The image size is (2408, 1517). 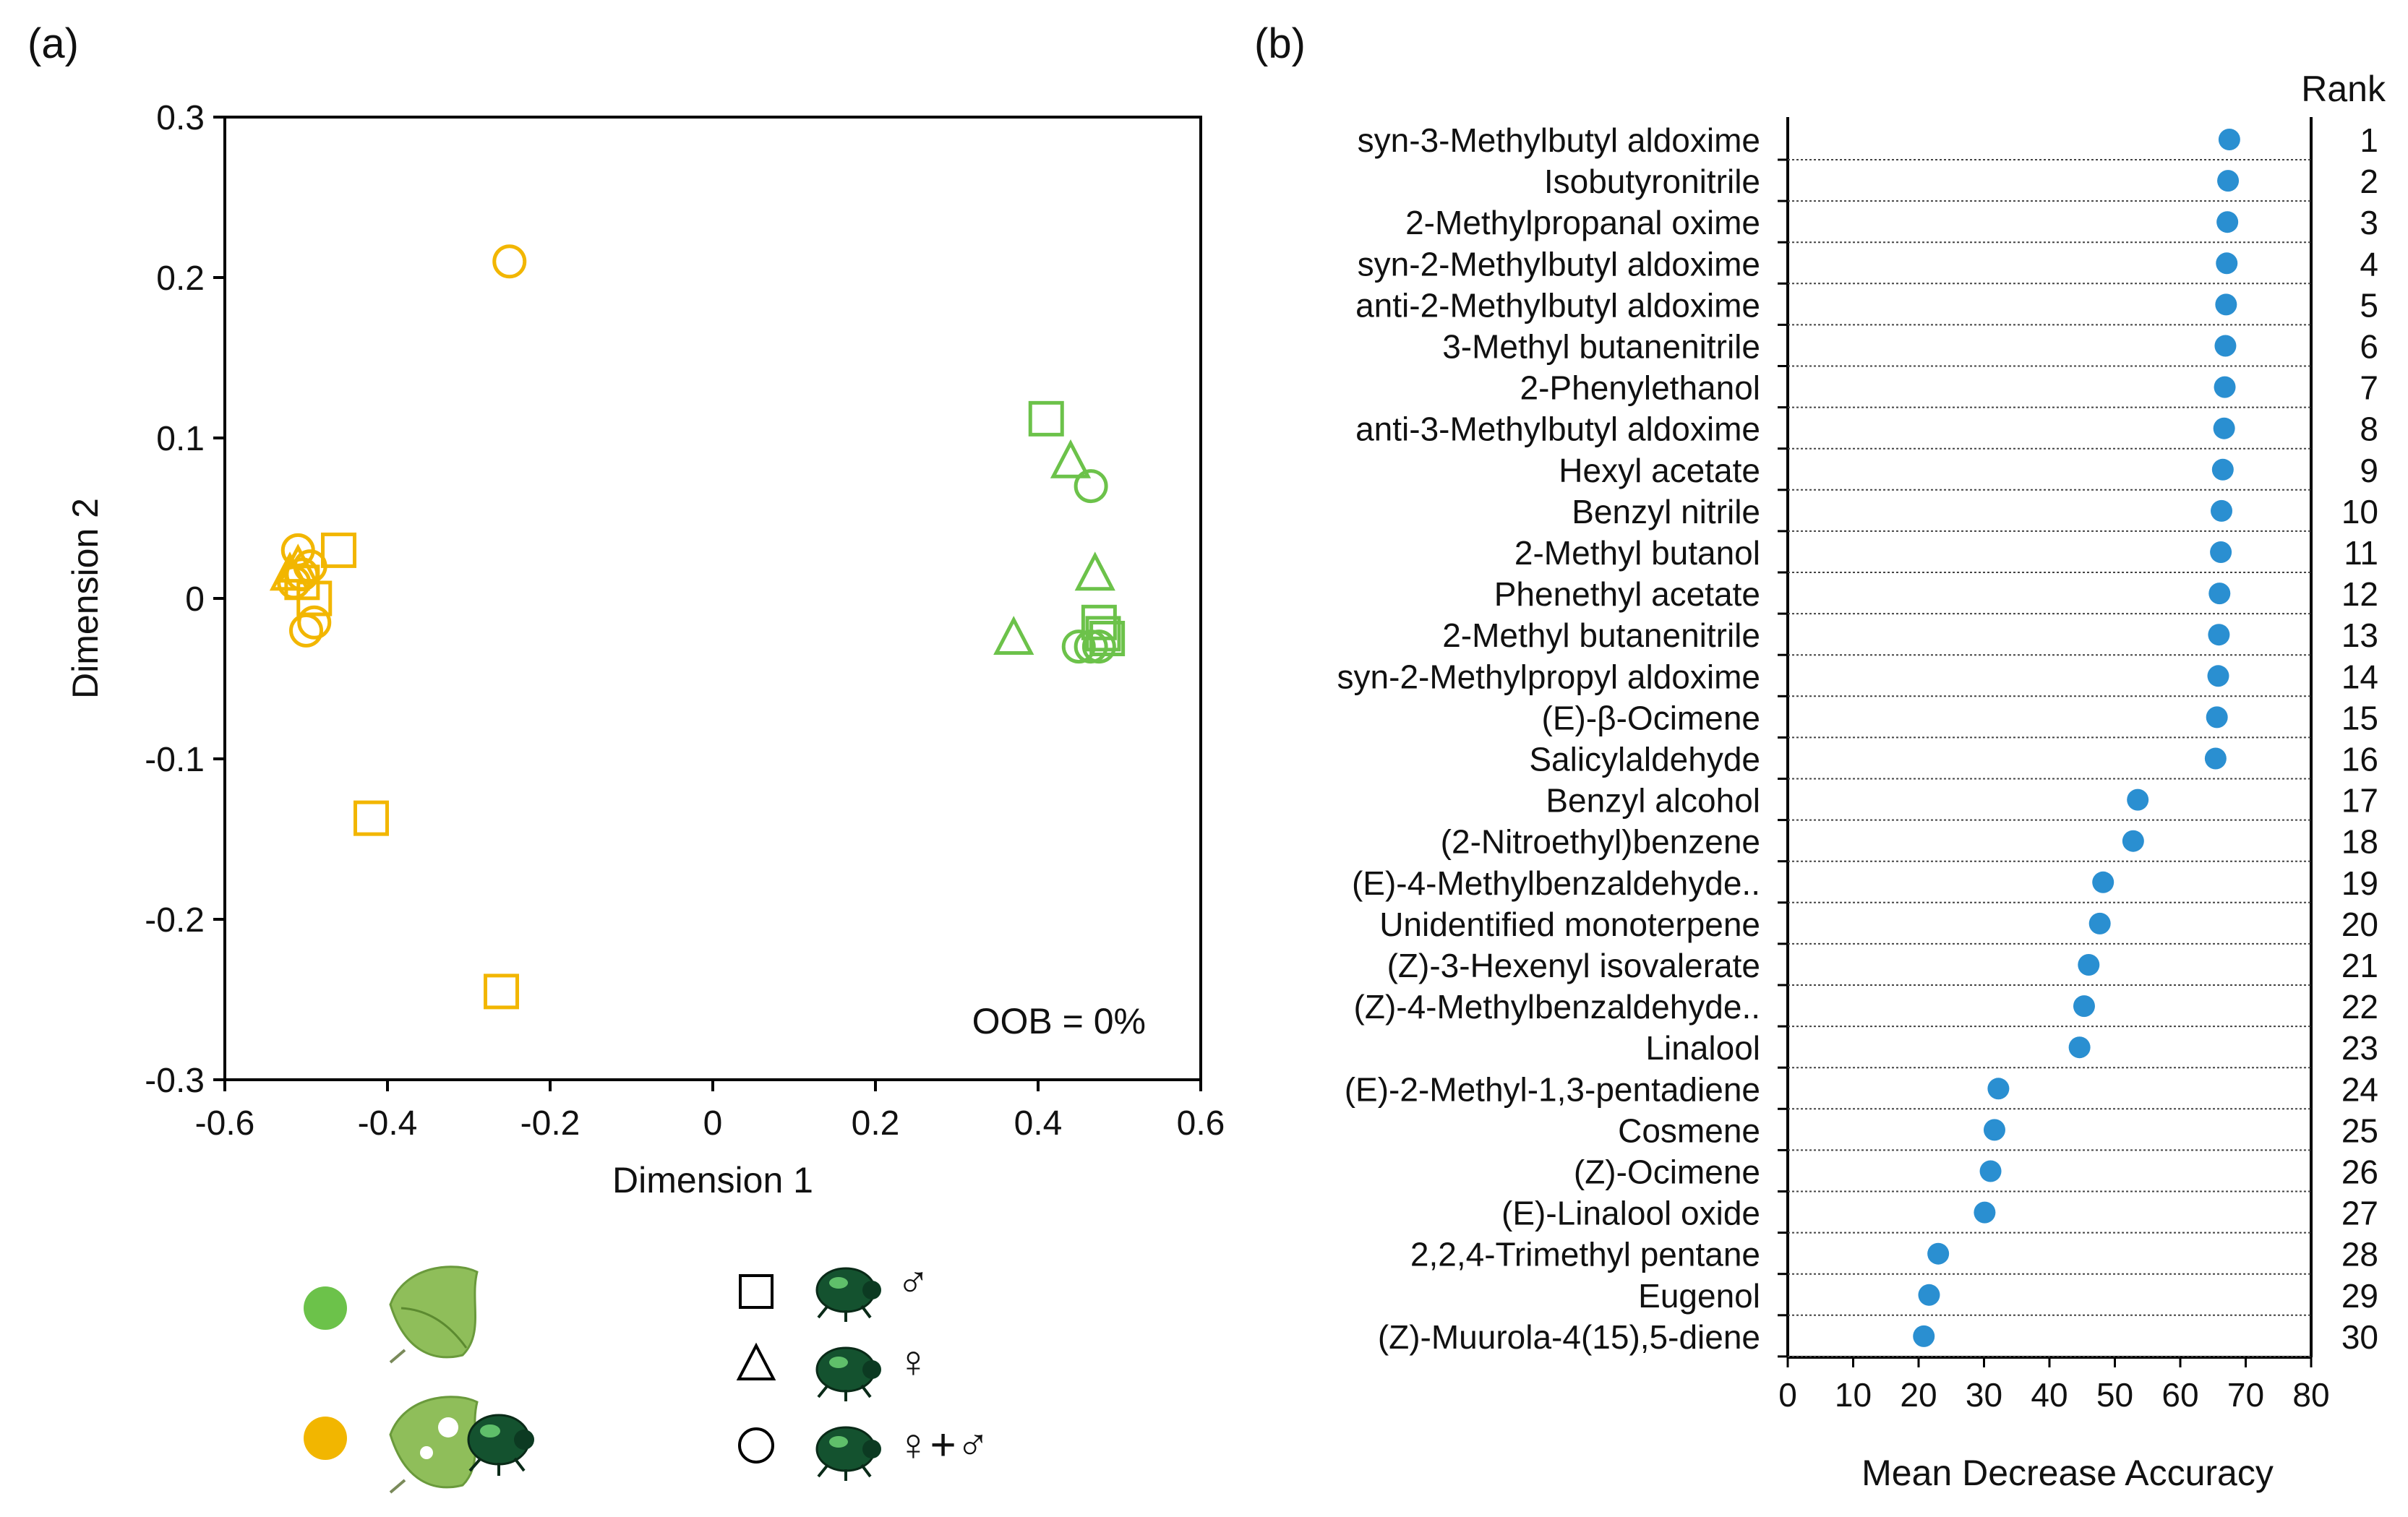 I want to click on compound-row: 2-Methyl butanol 11, so click(x=1946, y=554).